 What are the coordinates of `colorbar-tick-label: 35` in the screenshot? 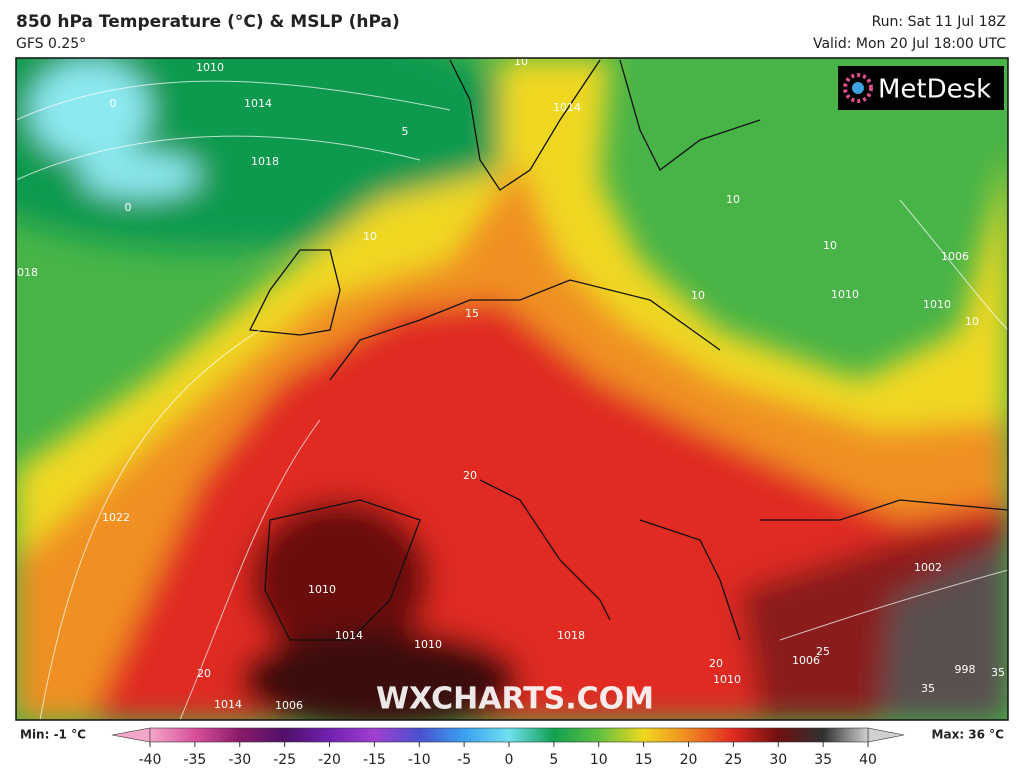 It's located at (823, 760).